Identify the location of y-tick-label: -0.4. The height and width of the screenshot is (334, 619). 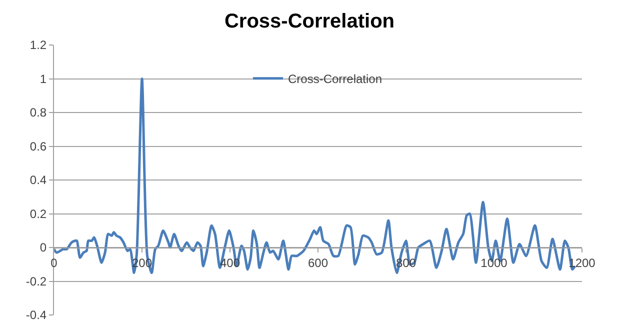
(36, 315).